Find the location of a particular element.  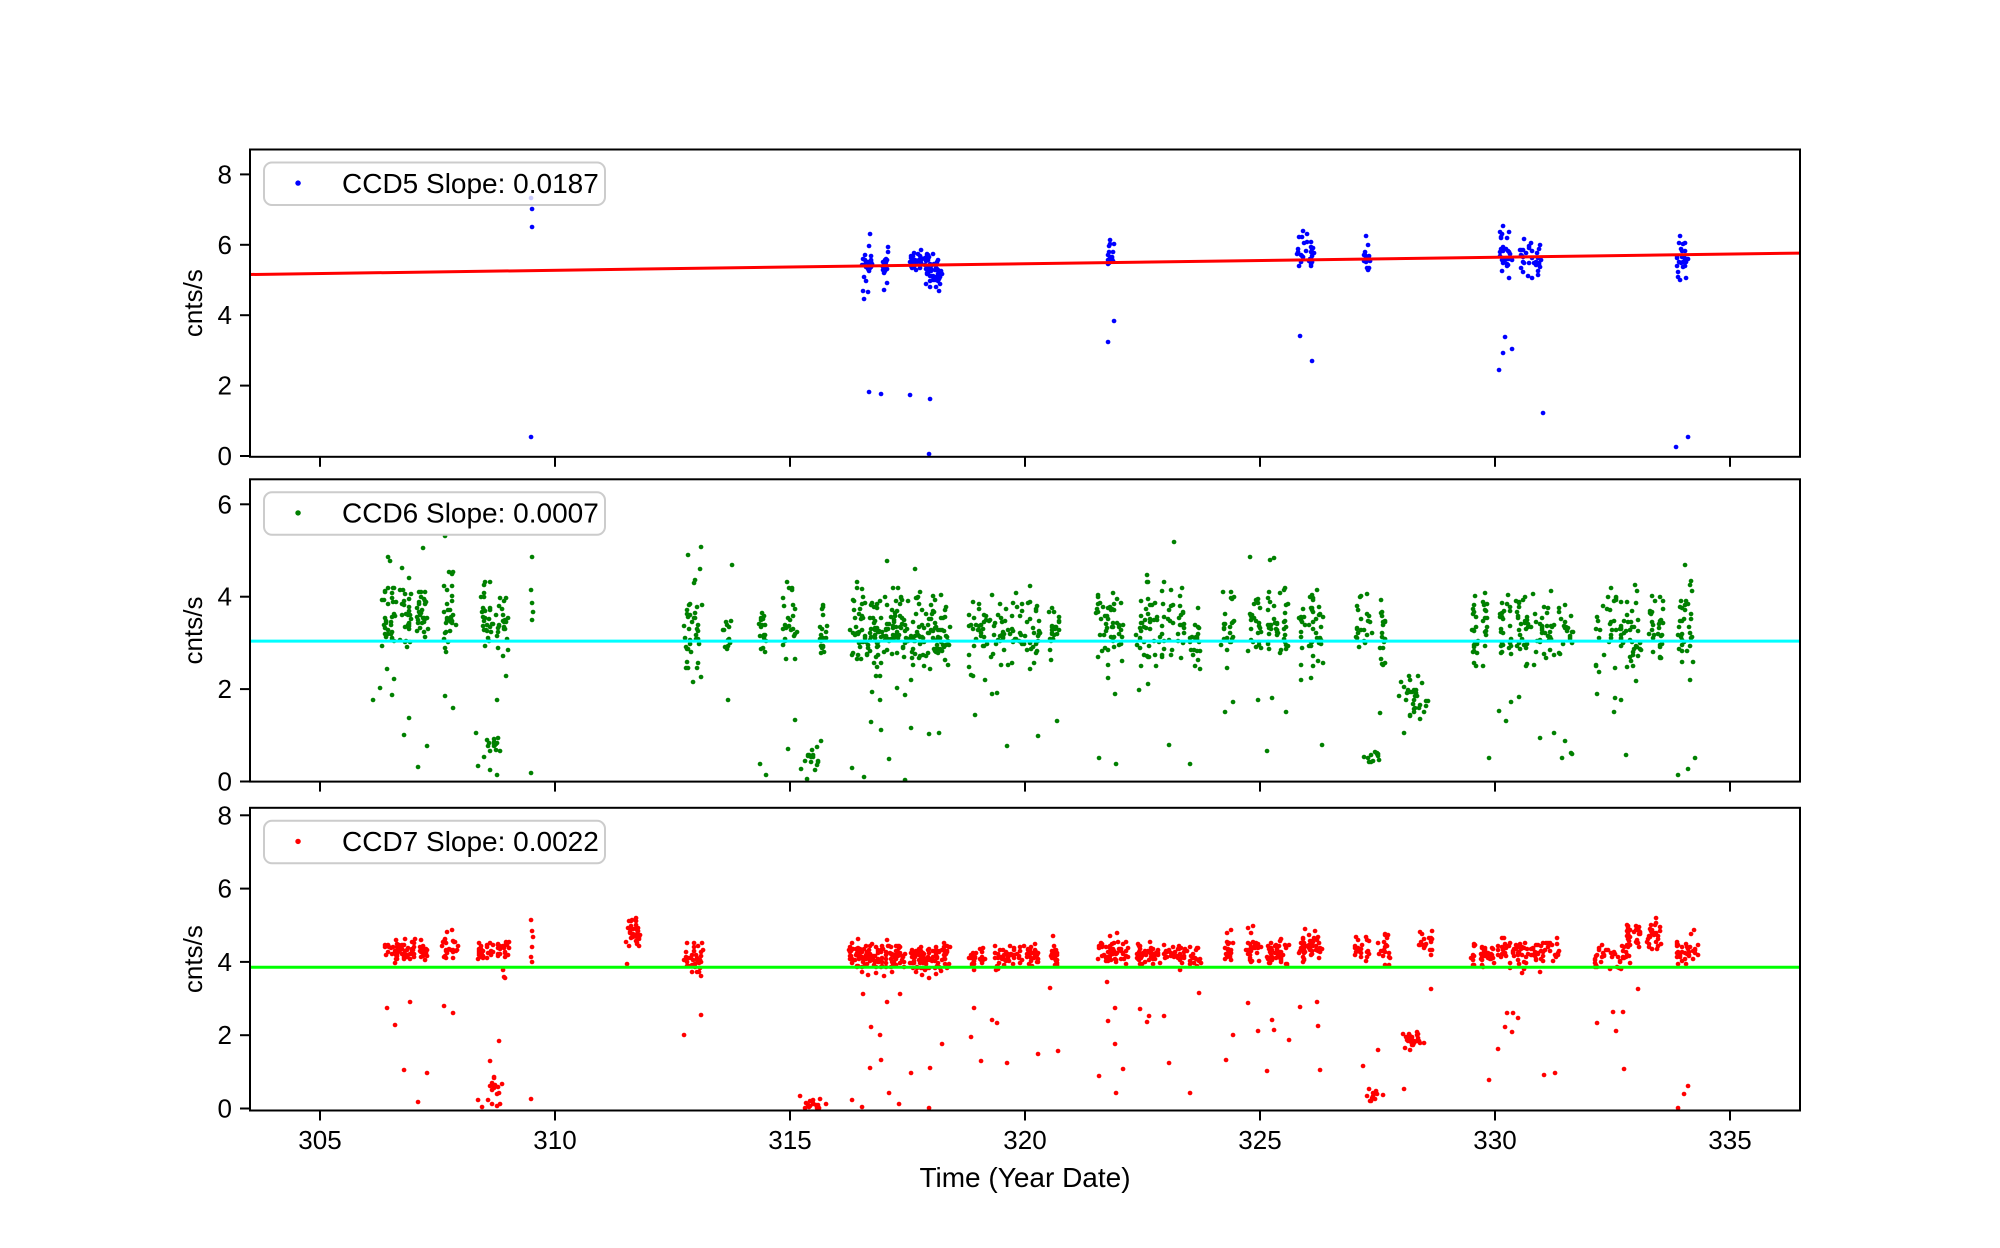

svg-text: 325 is located at coordinates (1259, 1140).